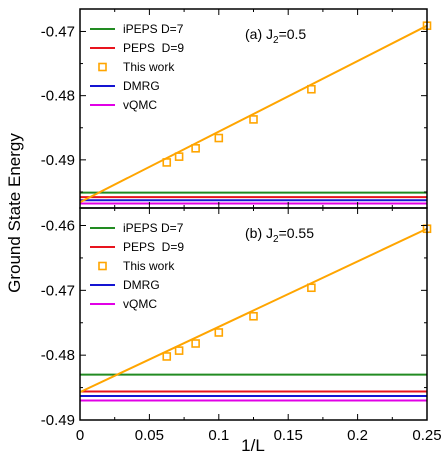  I want to click on legend-label-b-2: This work, so click(149, 266).